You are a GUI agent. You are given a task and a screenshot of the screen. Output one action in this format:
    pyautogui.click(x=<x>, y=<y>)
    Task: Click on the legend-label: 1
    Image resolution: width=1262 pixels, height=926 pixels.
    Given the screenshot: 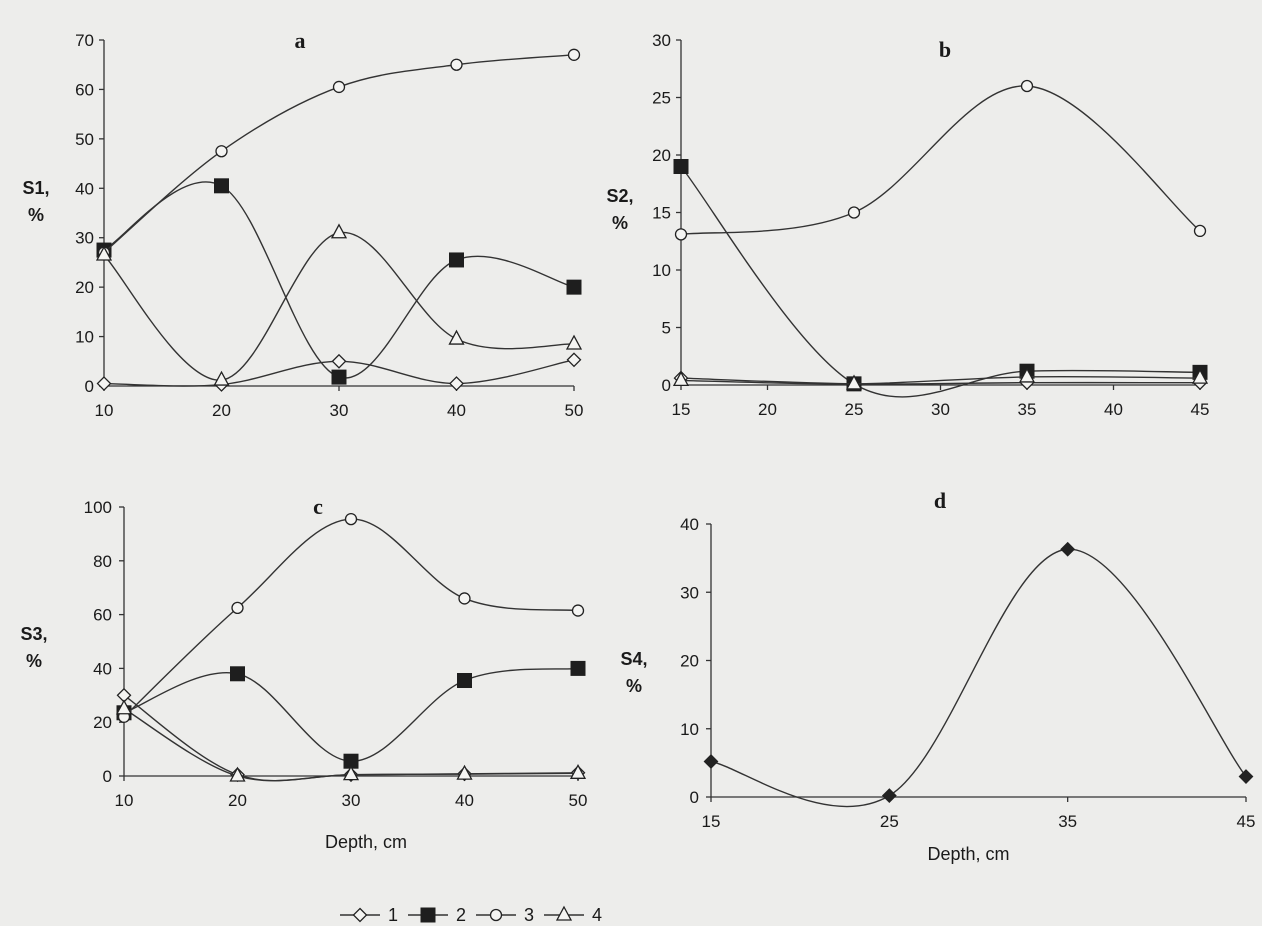 What is the action you would take?
    pyautogui.click(x=393, y=915)
    